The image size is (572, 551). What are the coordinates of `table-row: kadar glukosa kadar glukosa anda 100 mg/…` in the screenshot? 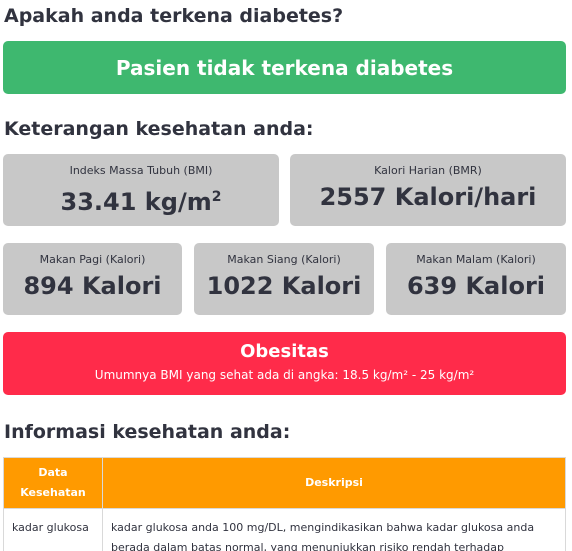 It's located at (284, 529).